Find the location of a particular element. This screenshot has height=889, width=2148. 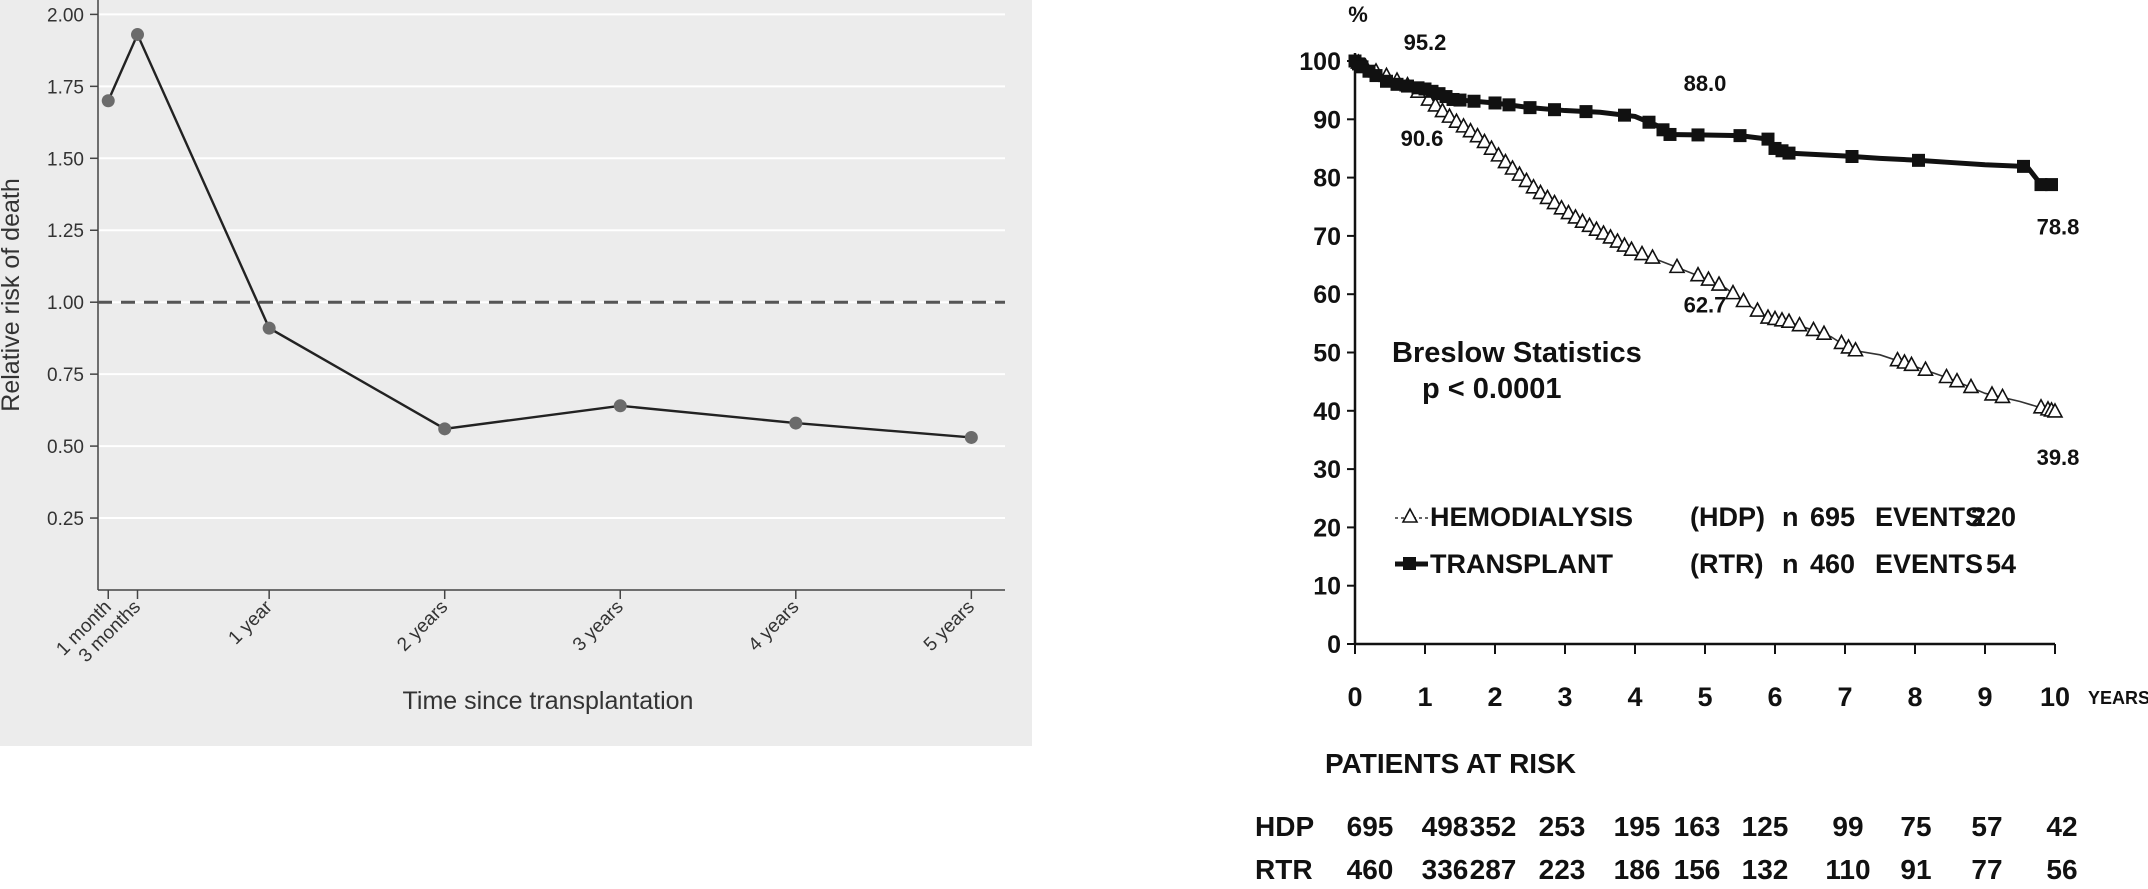

at-risk-value: 125 is located at coordinates (1765, 826).